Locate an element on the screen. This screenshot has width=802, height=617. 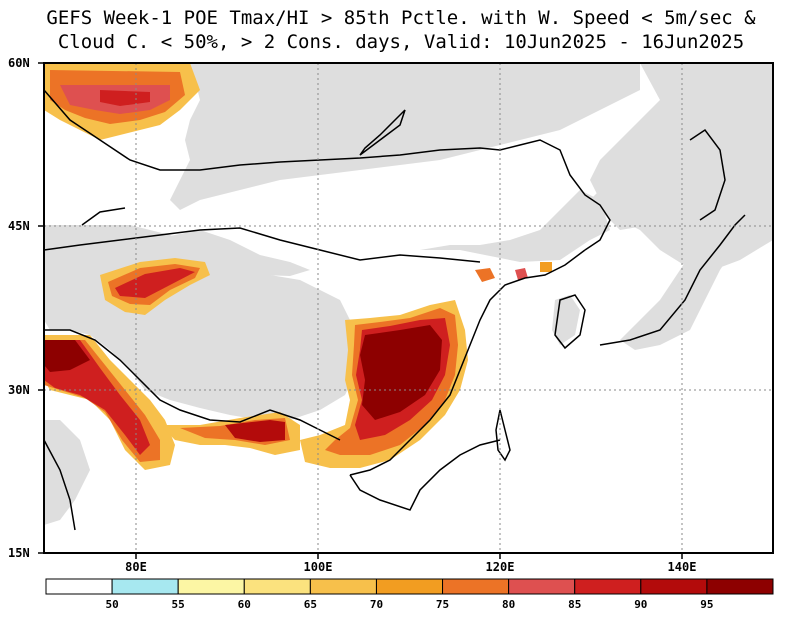
colorbar-label: 95 is located at coordinates (707, 604).